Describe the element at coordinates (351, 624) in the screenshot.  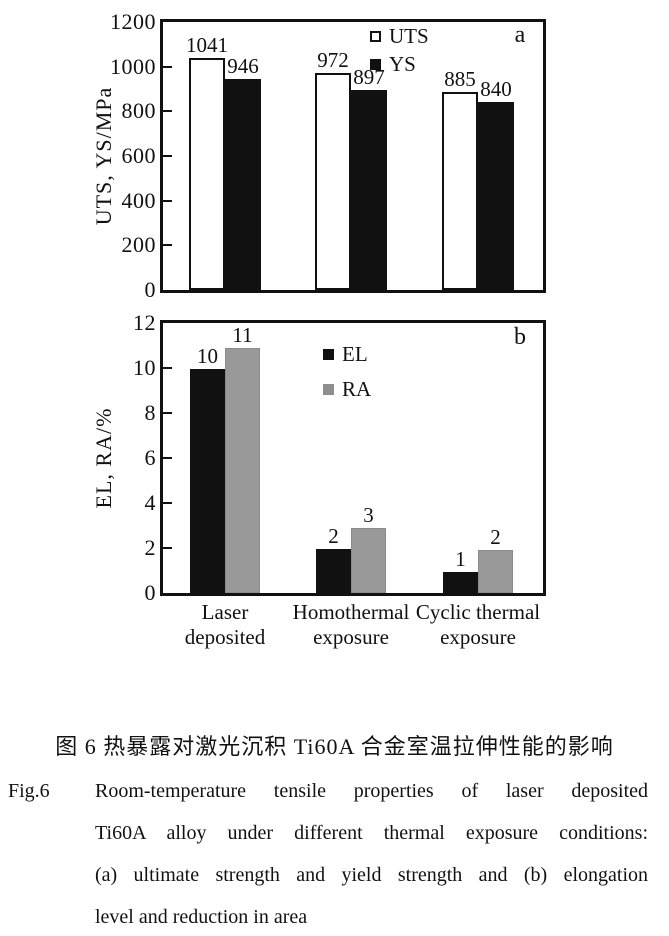
I see `category-label: Homothermal exposure` at that location.